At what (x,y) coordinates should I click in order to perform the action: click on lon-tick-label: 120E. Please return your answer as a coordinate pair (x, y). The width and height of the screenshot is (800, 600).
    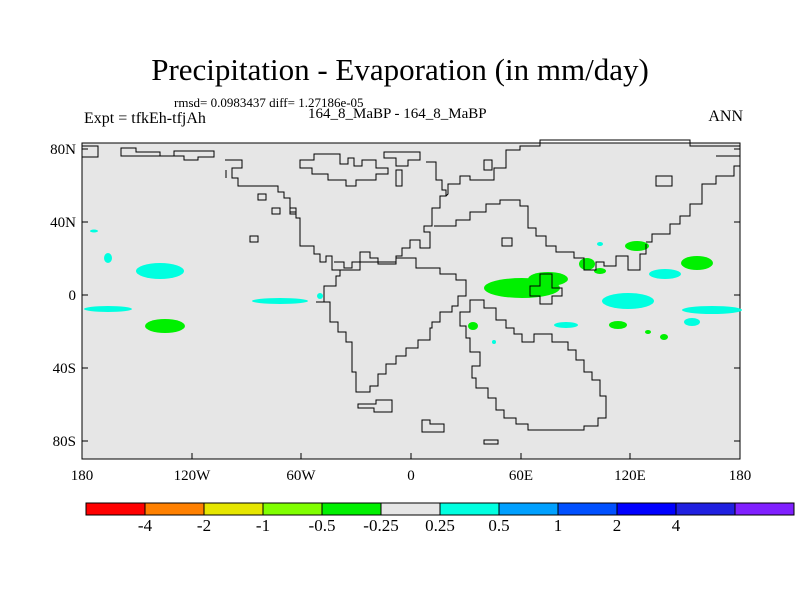
    Looking at the image, I should click on (630, 476).